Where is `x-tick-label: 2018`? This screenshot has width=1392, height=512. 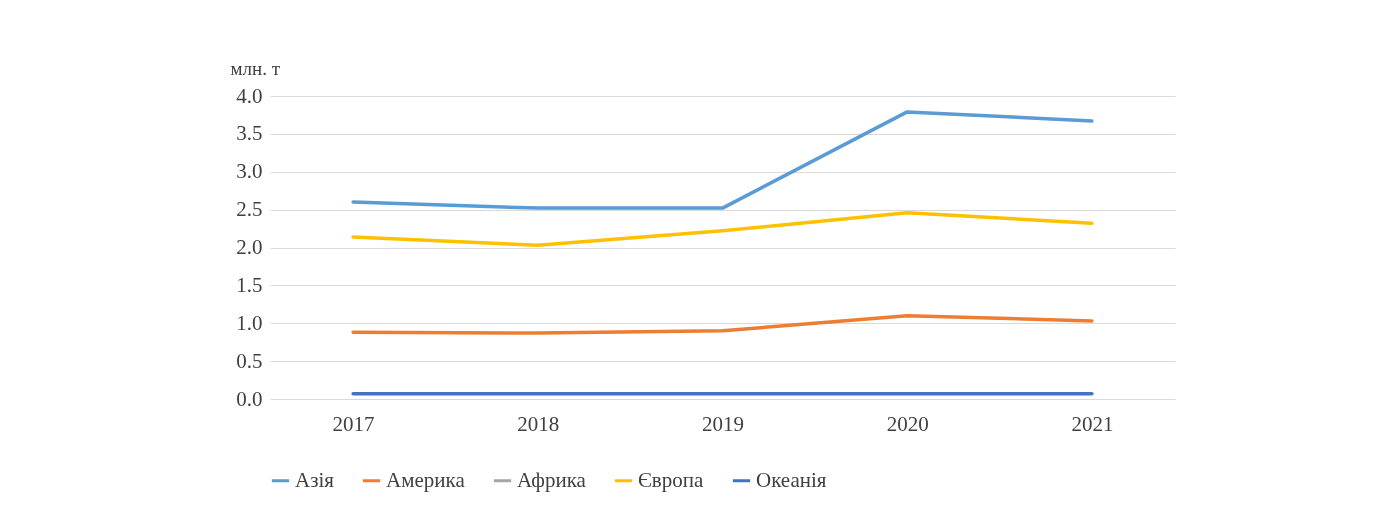
x-tick-label: 2018 is located at coordinates (538, 423).